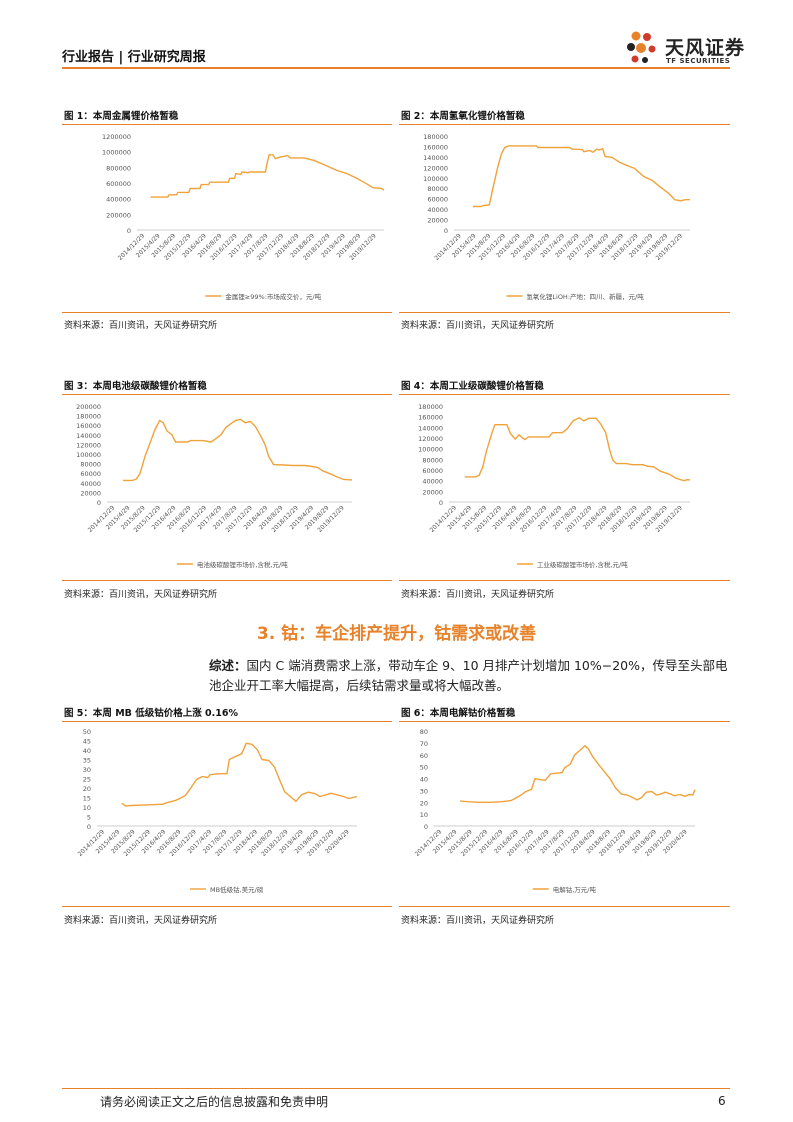 The width and height of the screenshot is (793, 1122). I want to click on figure-5-source: 资料来源：百川资讯，天风证券研究所, so click(141, 921).